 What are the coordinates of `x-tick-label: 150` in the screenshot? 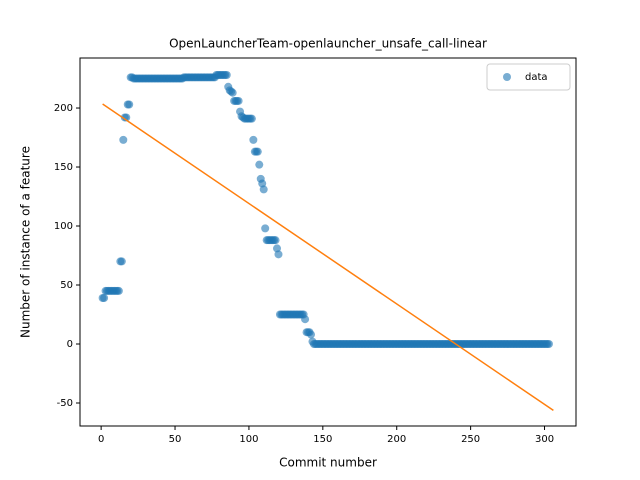 It's located at (322, 439).